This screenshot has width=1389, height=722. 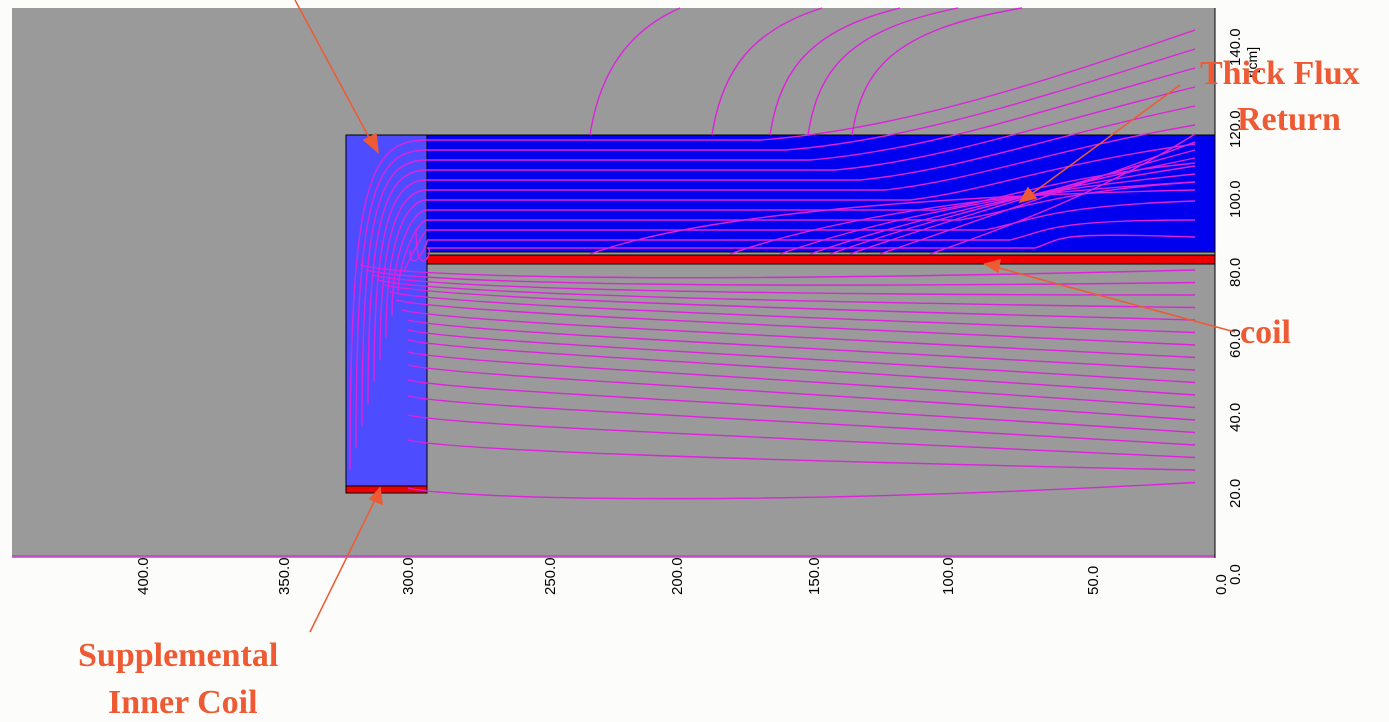 What do you see at coordinates (550, 576) in the screenshot?
I see `x-tick-label: 250.0` at bounding box center [550, 576].